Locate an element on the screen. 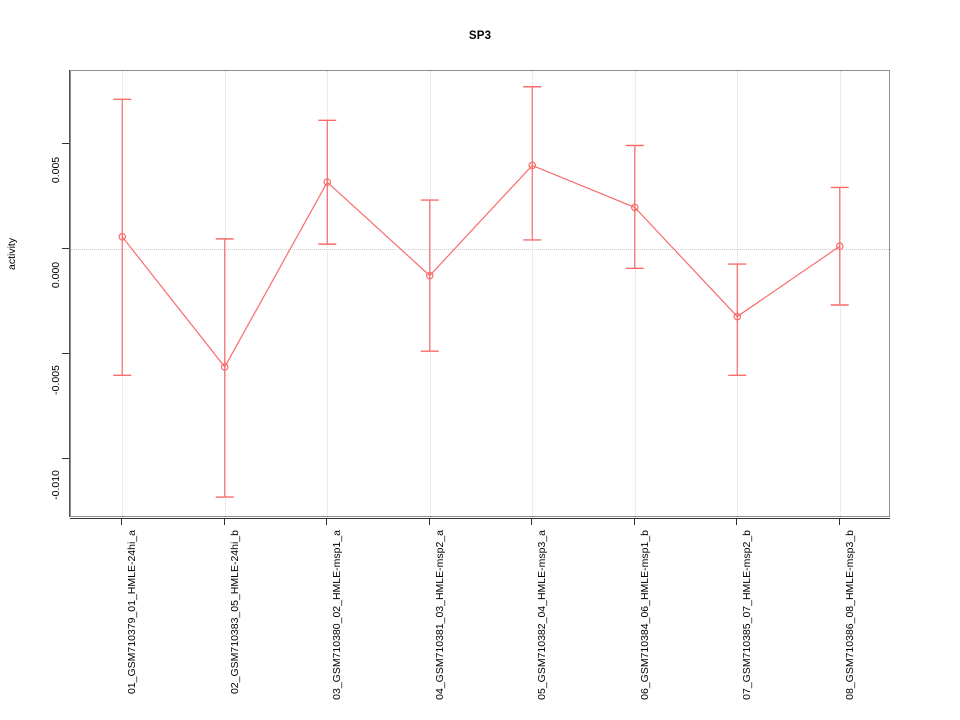 This screenshot has height=720, width=960. x-axis-line is located at coordinates (480, 518).